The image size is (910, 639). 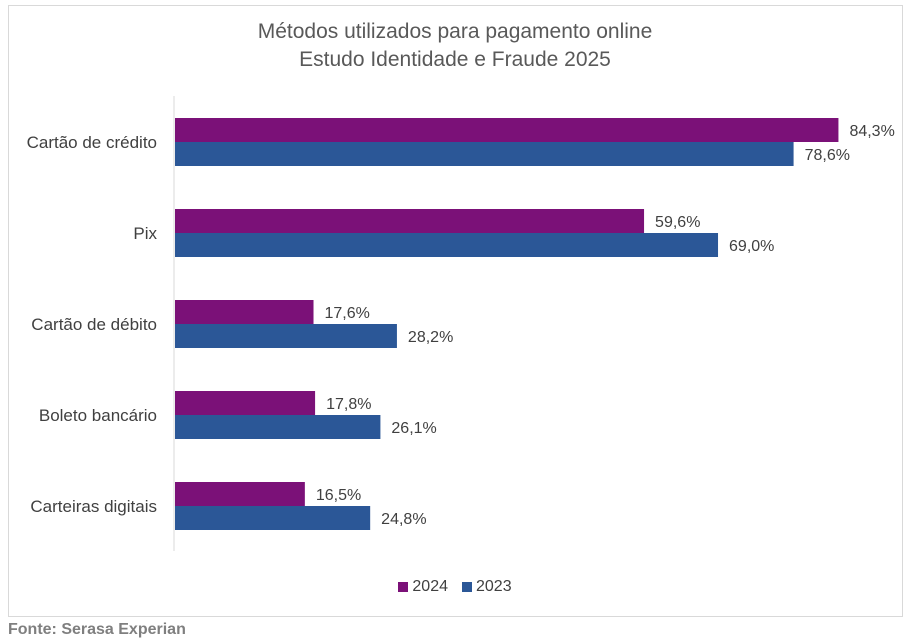 I want to click on category-label: Cartão de crédito, so click(x=92, y=142).